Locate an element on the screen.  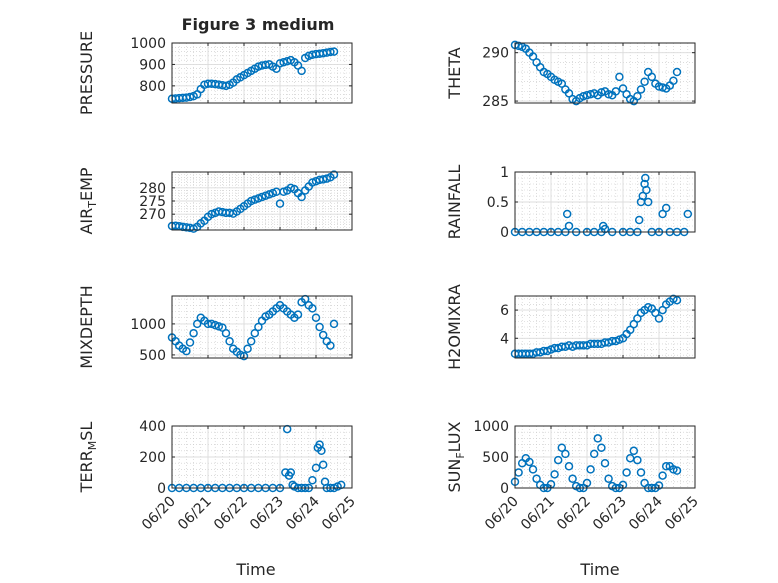
panel-theta: 285 290 THETA is located at coordinates (570, 75).